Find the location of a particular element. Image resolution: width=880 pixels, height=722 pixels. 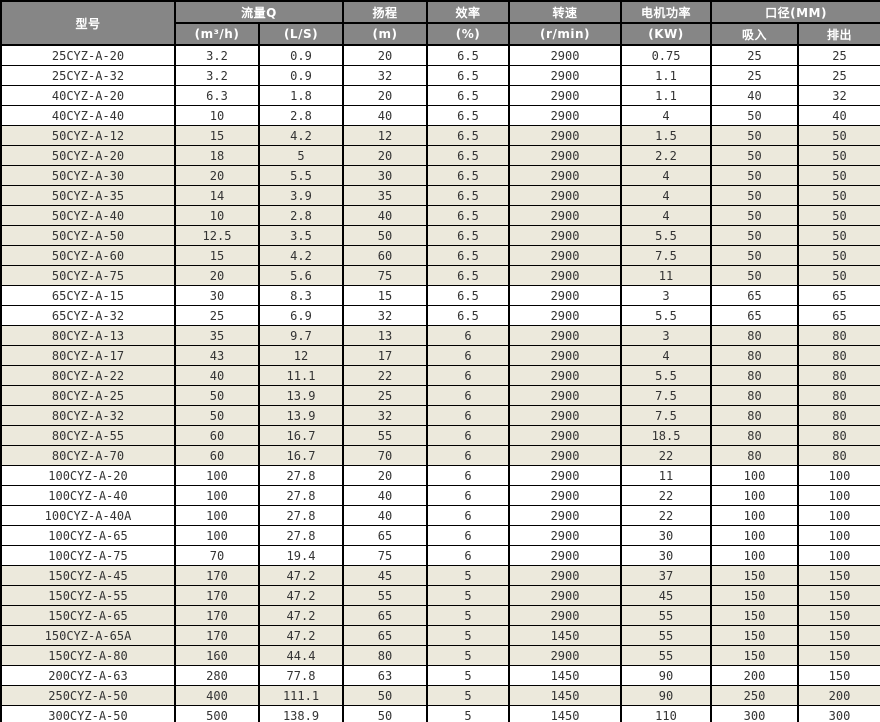

cell-head: 30 is located at coordinates (385, 175).